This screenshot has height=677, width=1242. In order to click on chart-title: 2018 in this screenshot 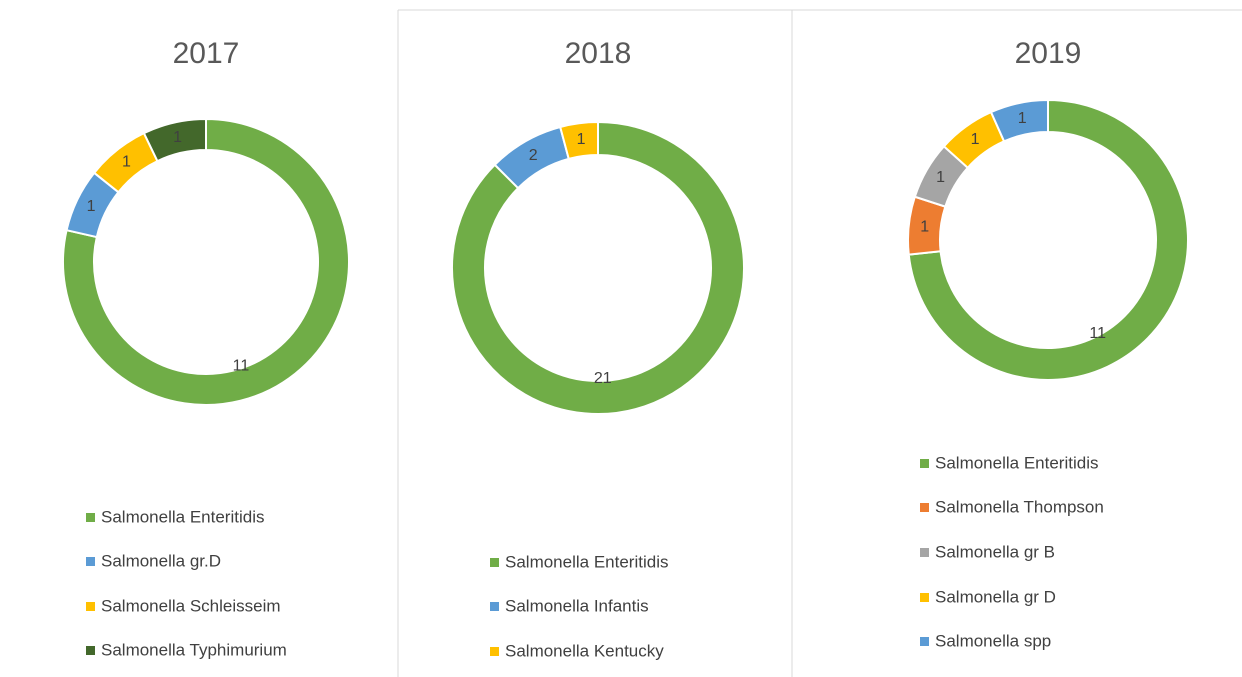, I will do `click(598, 53)`.